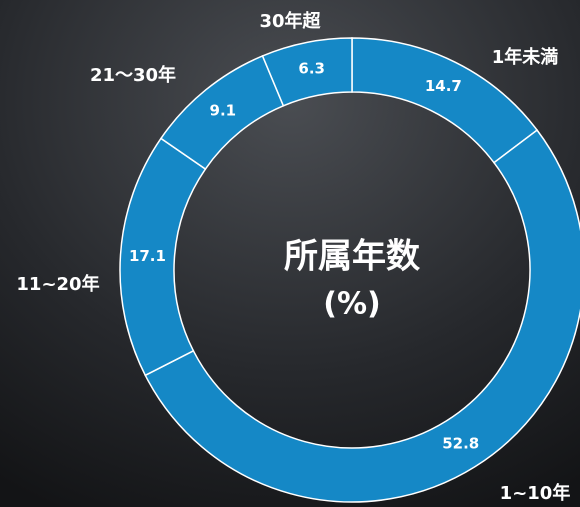 The image size is (580, 507). What do you see at coordinates (311, 69) in the screenshot?
I see `value-label: 6.3` at bounding box center [311, 69].